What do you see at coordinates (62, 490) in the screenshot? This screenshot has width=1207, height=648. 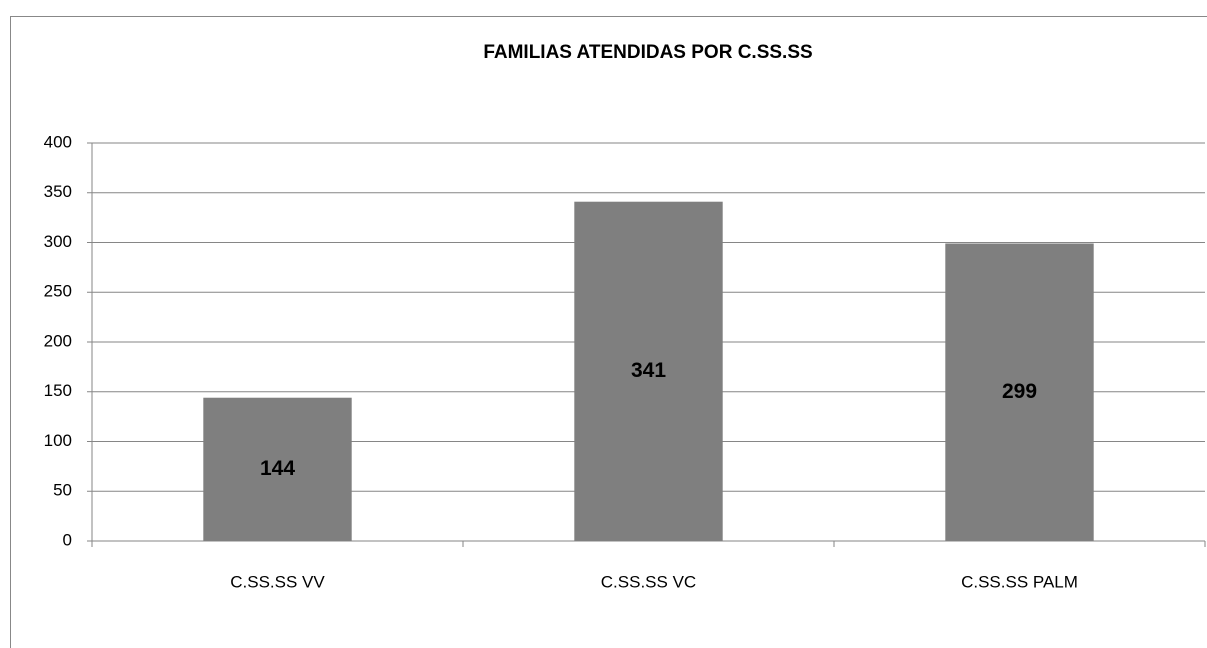 I see `y-tick-label: 50` at bounding box center [62, 490].